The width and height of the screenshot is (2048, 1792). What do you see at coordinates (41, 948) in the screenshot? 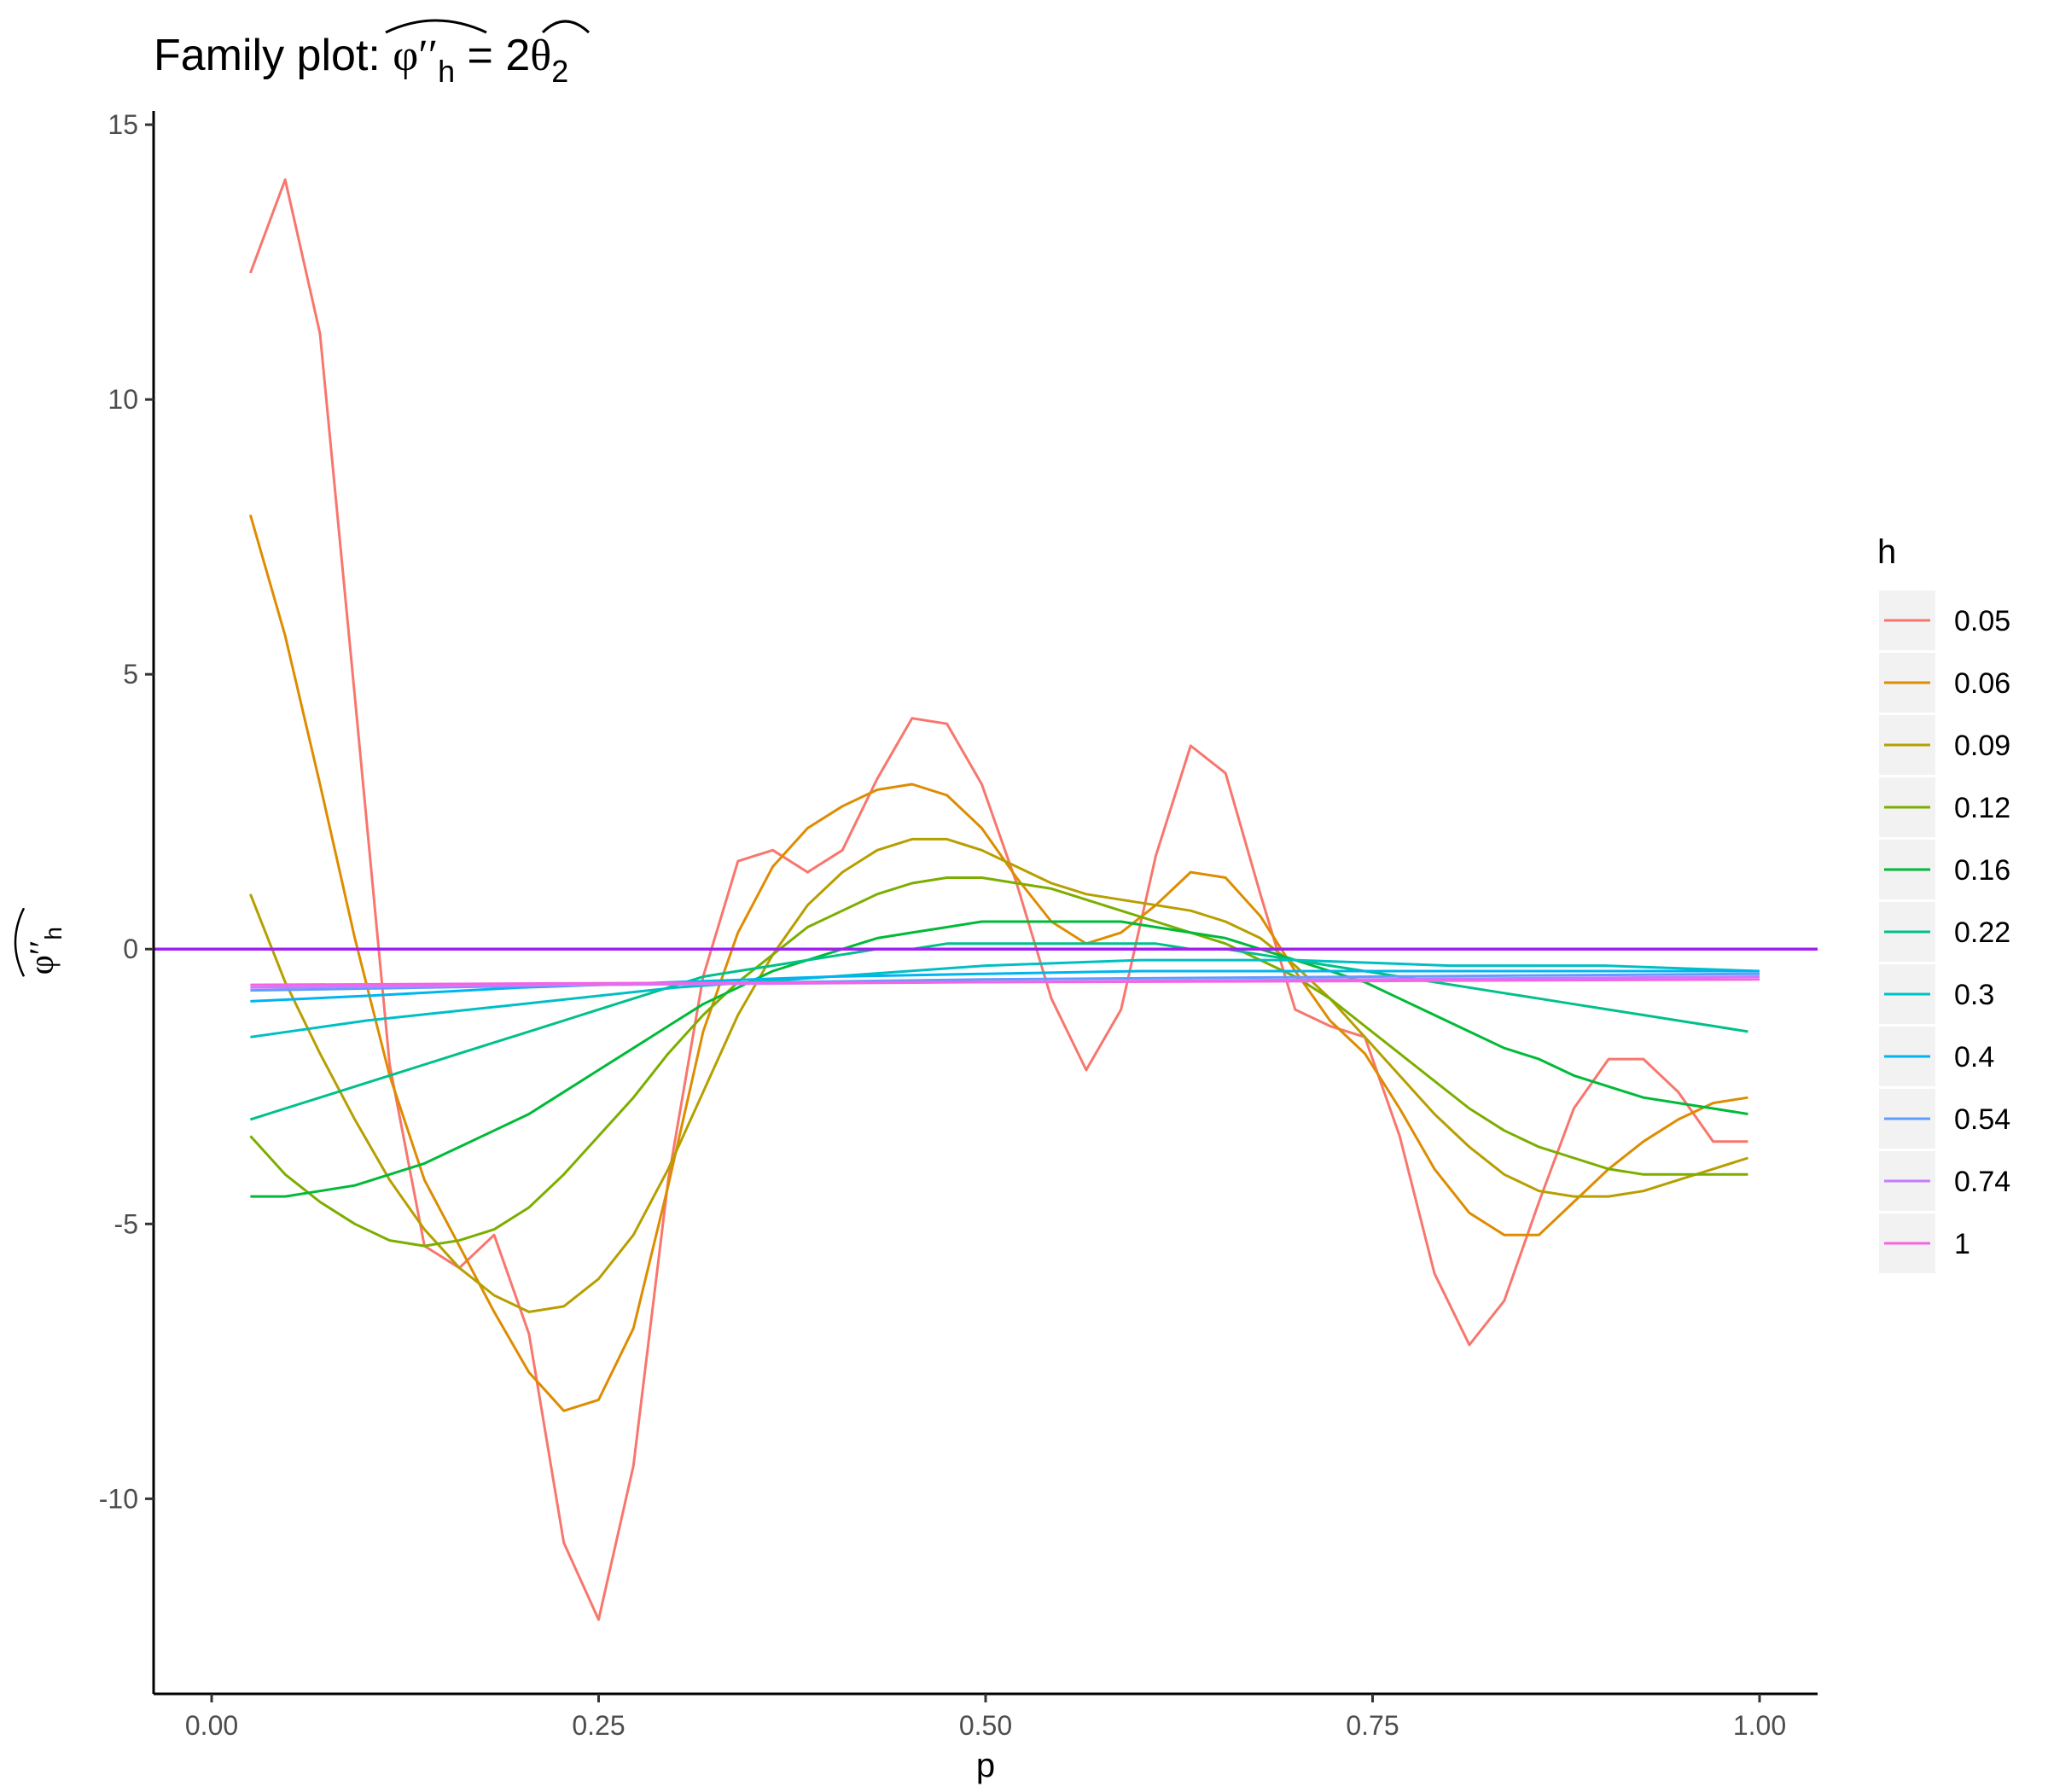
I see `y-title-primes: ′′` at bounding box center [41, 948].